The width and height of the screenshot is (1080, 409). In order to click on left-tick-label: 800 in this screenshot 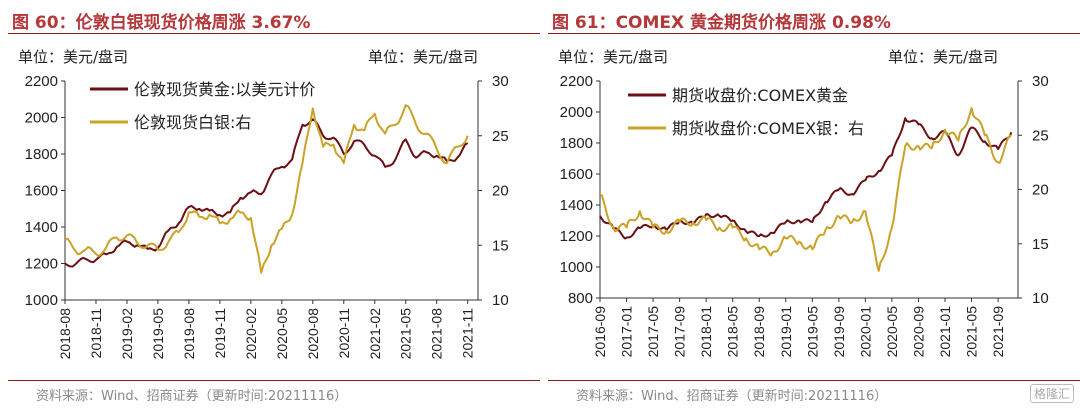, I will do `click(580, 298)`.